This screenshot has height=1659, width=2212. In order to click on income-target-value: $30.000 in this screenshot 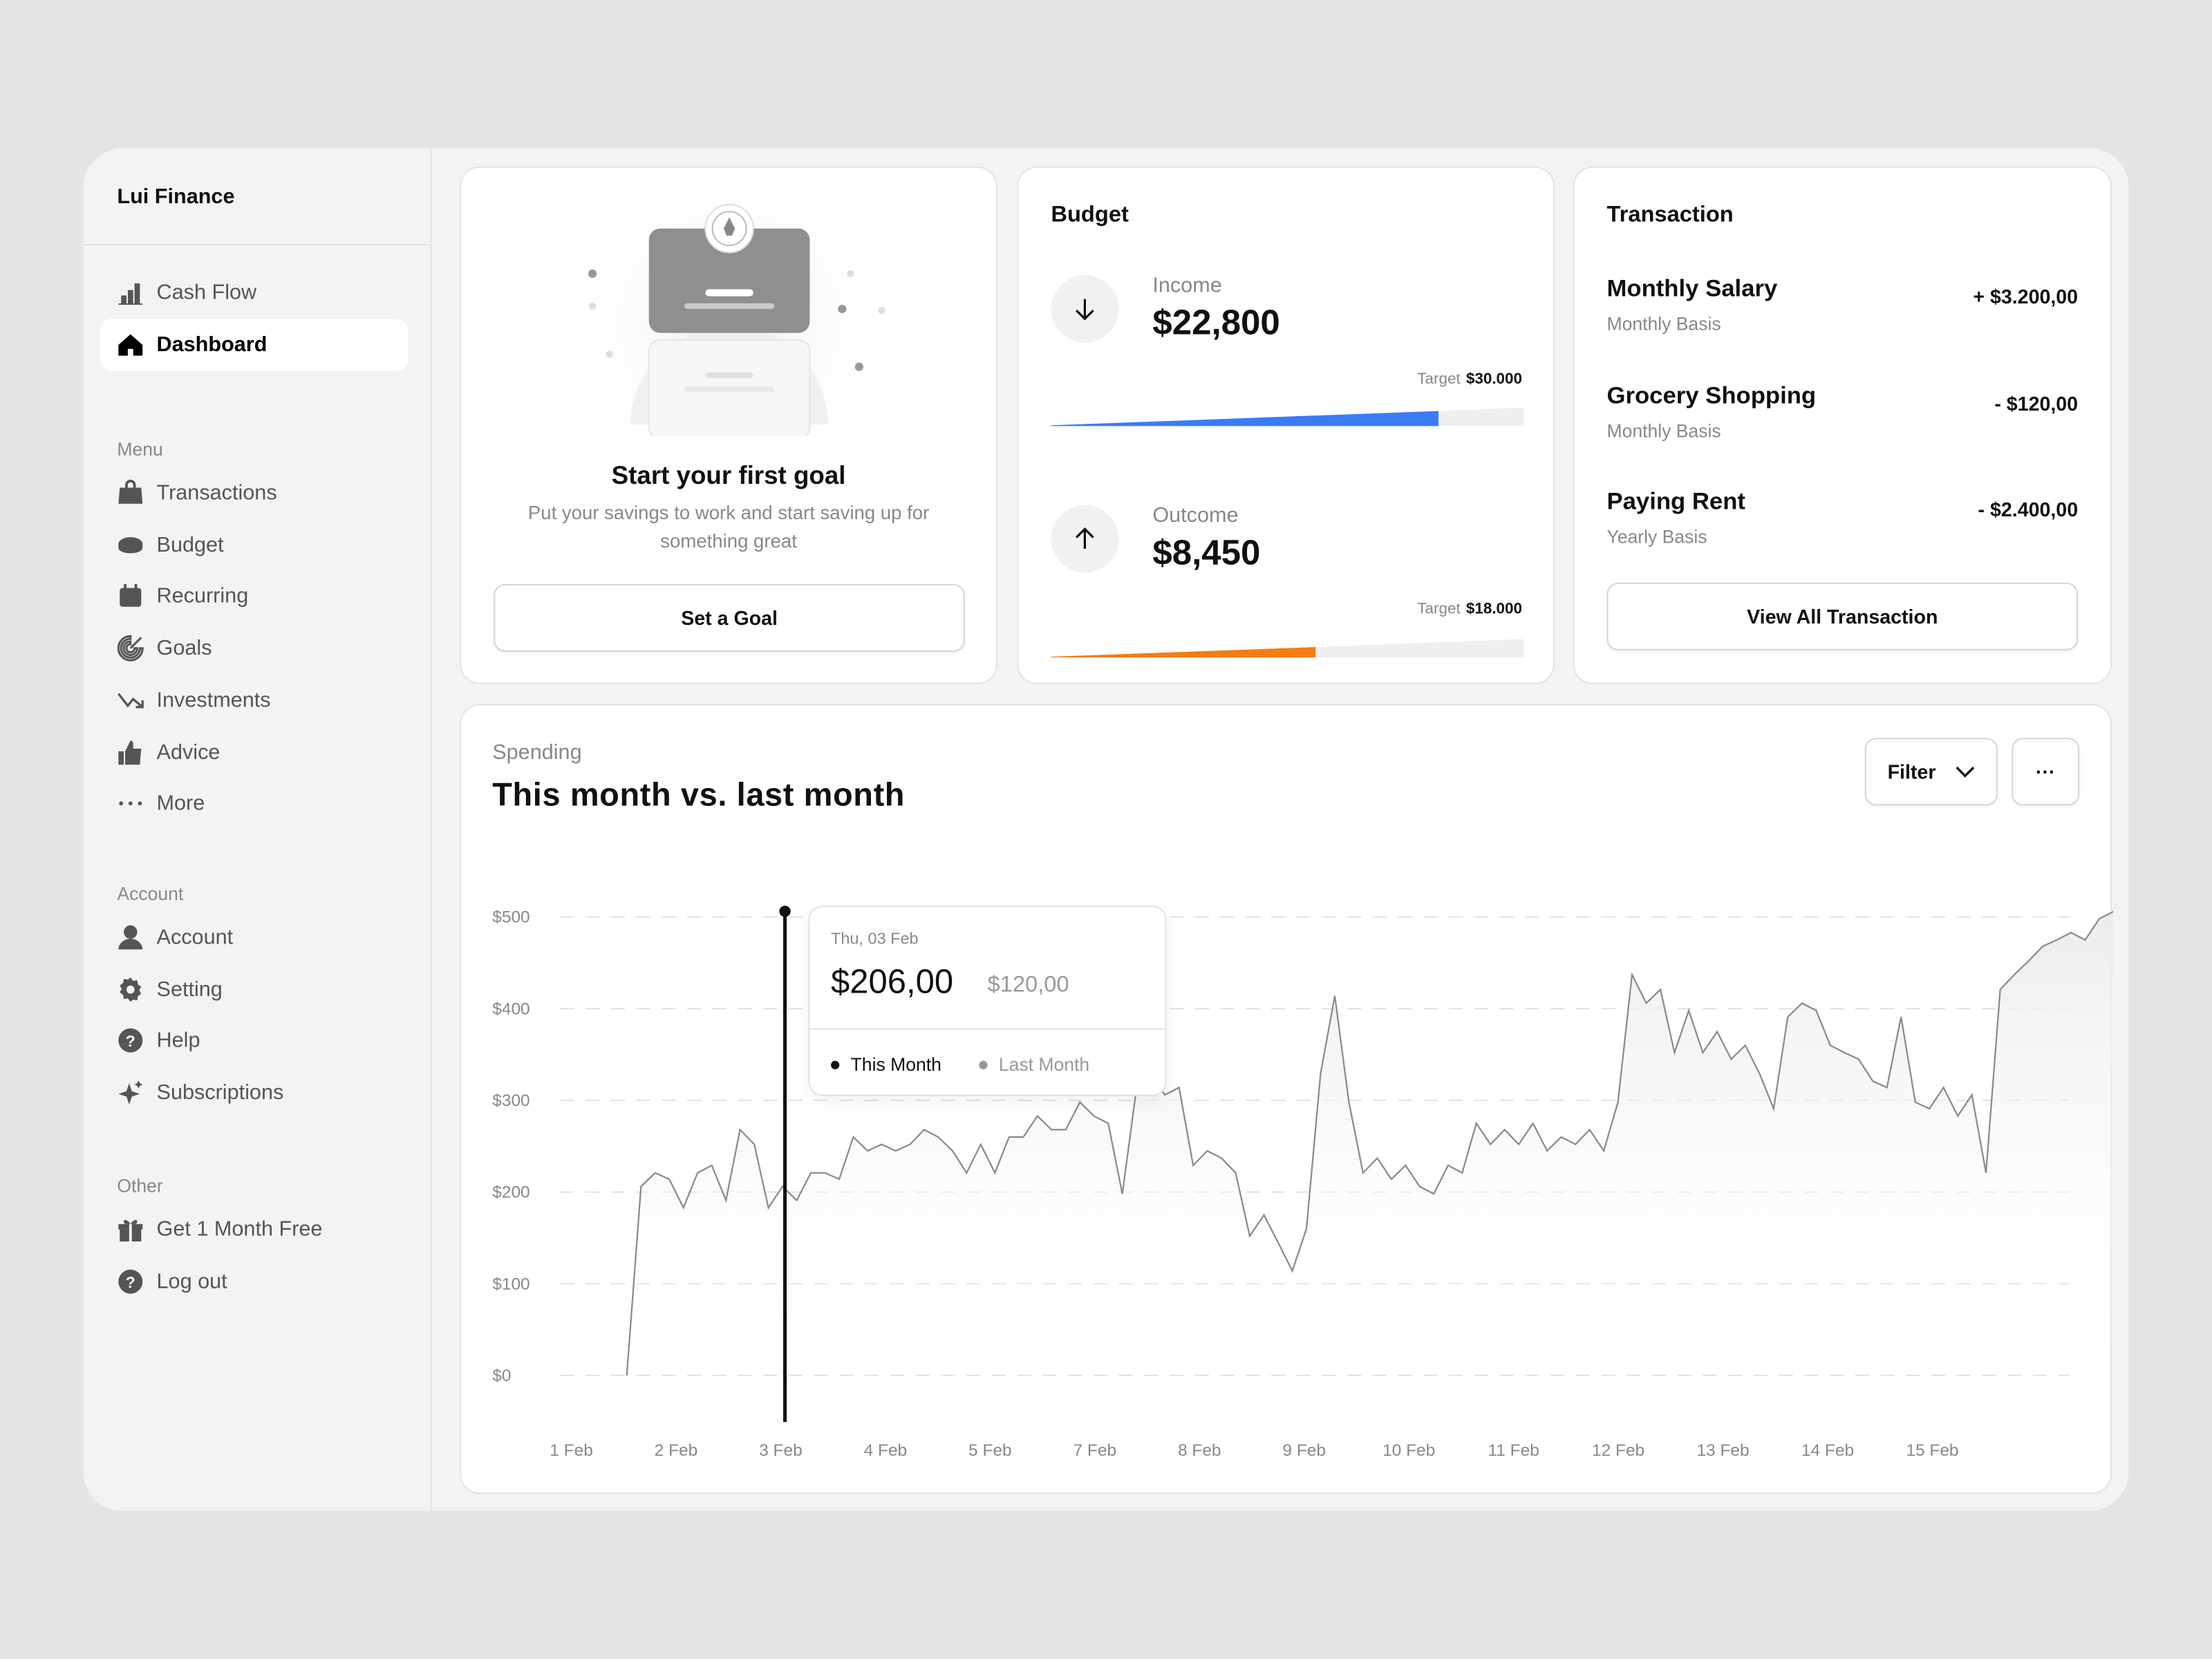, I will do `click(1494, 379)`.